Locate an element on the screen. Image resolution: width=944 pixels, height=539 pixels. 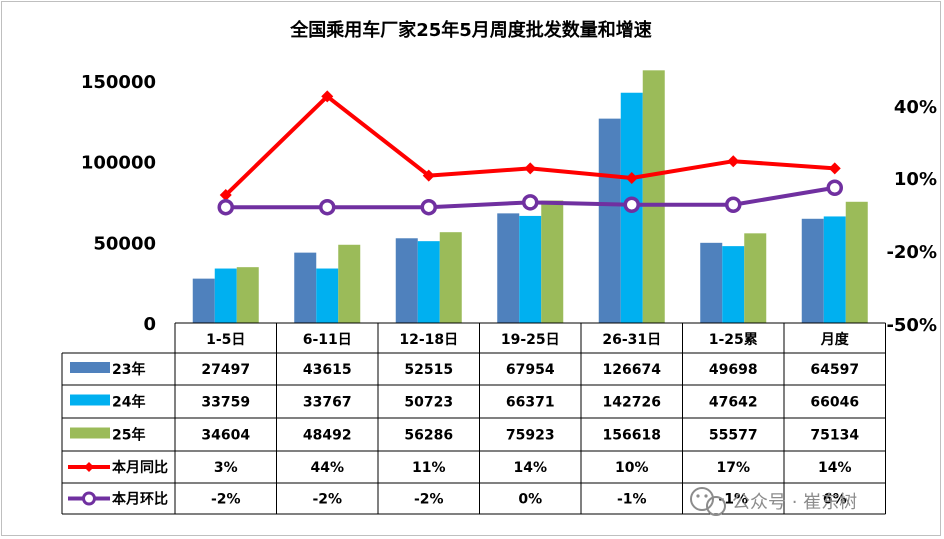
category-label: 6-11日 is located at coordinates (327, 340).